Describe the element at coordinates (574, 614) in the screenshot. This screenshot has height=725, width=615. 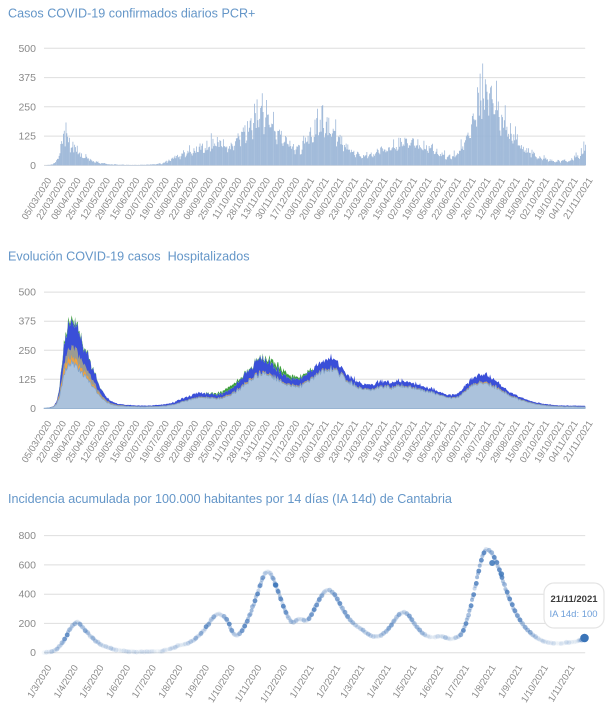
I see `svg-text: IA 14d: 100` at that location.